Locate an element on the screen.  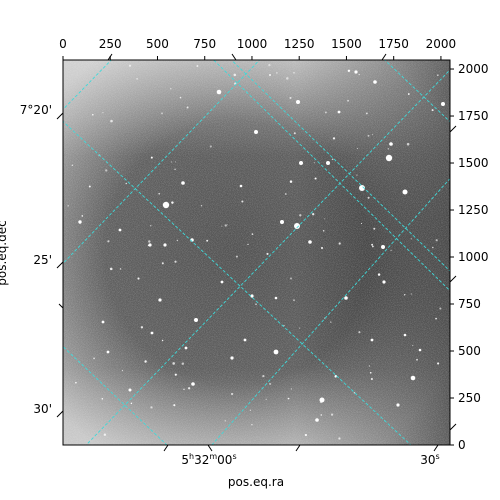
right-tick-label-4: 1000 is located at coordinates (473, 257).